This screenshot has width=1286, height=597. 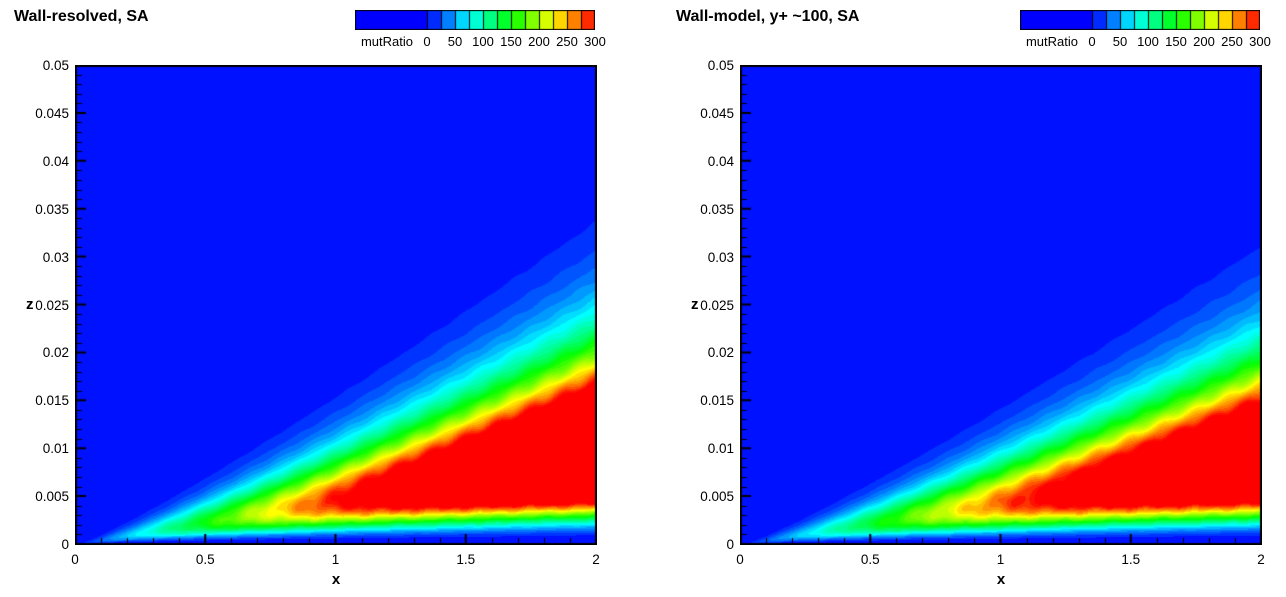 What do you see at coordinates (81, 16) in the screenshot?
I see `panel-title: Wall-resolved, SA` at bounding box center [81, 16].